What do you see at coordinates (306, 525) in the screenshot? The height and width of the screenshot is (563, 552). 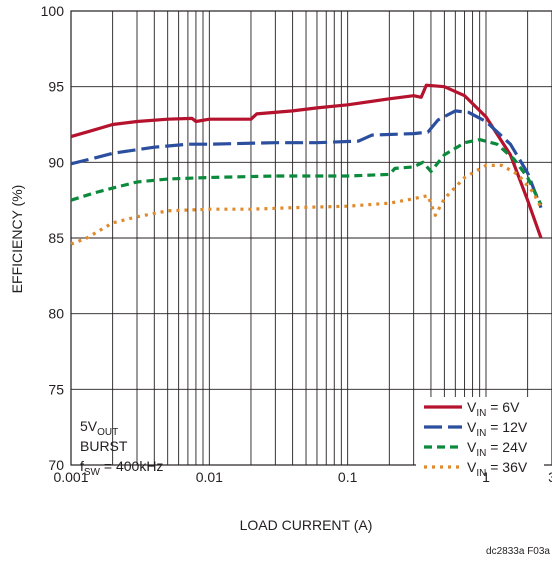 I see `x-axis-title: LOAD CURRENT (A)` at bounding box center [306, 525].